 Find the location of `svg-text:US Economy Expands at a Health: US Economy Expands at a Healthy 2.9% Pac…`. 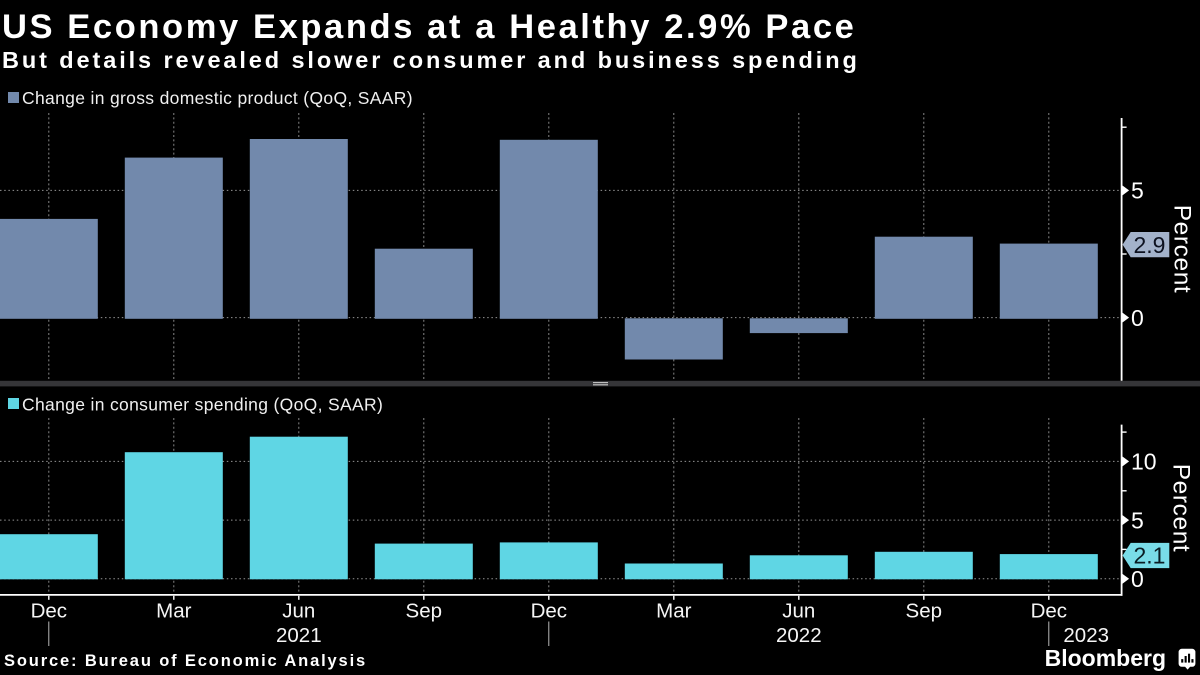

svg-text:US Economy Expands at a Health: US Economy Expands at a Healthy 2.9% Pac… is located at coordinates (429, 27).